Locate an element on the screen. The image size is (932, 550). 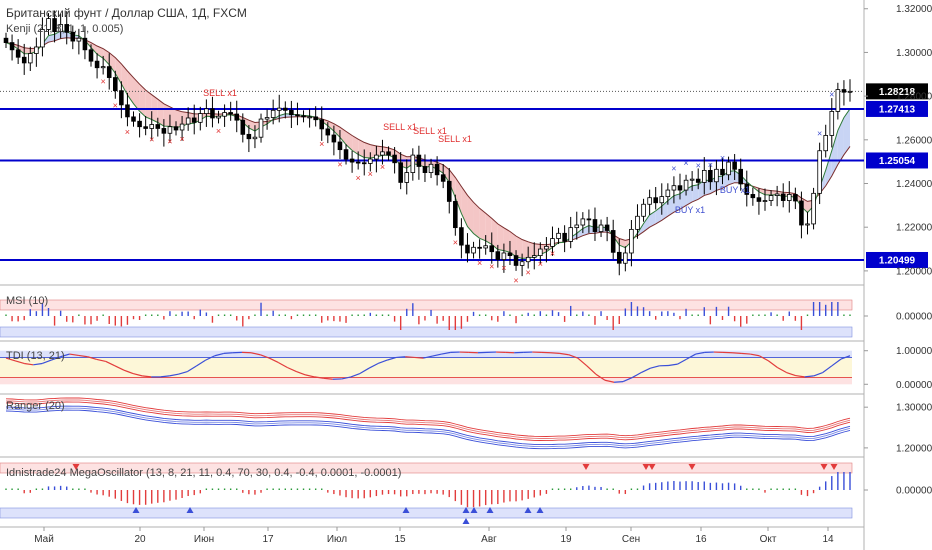
time-tick-label: Авг is located at coordinates (489, 539).